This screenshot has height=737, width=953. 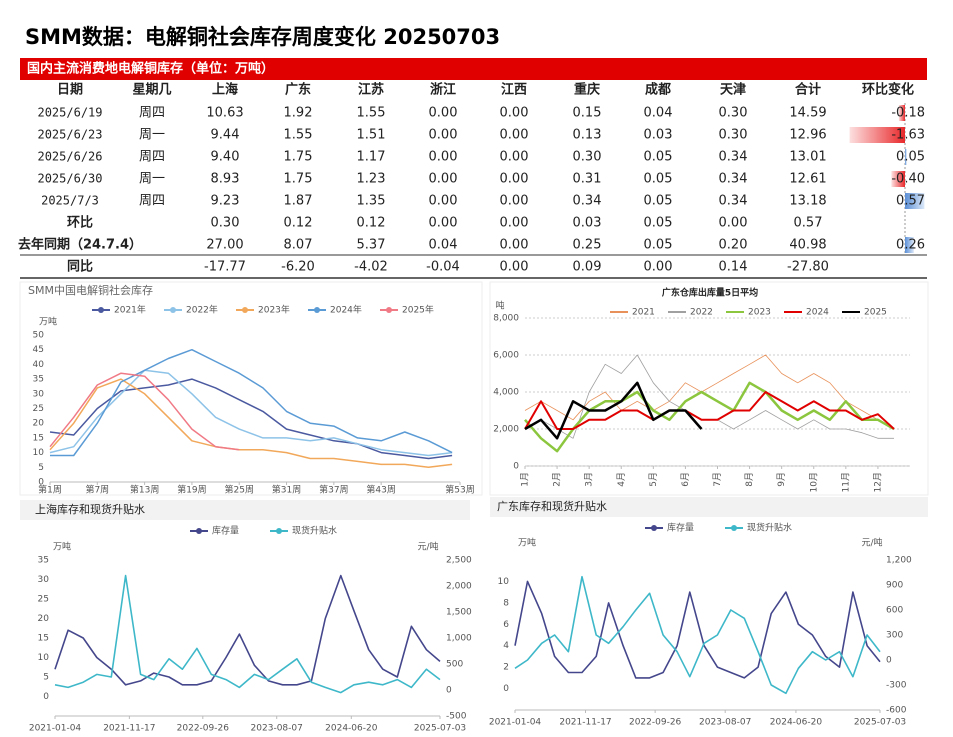 What do you see at coordinates (245, 510) in the screenshot?
I see `panel-header` at bounding box center [245, 510].